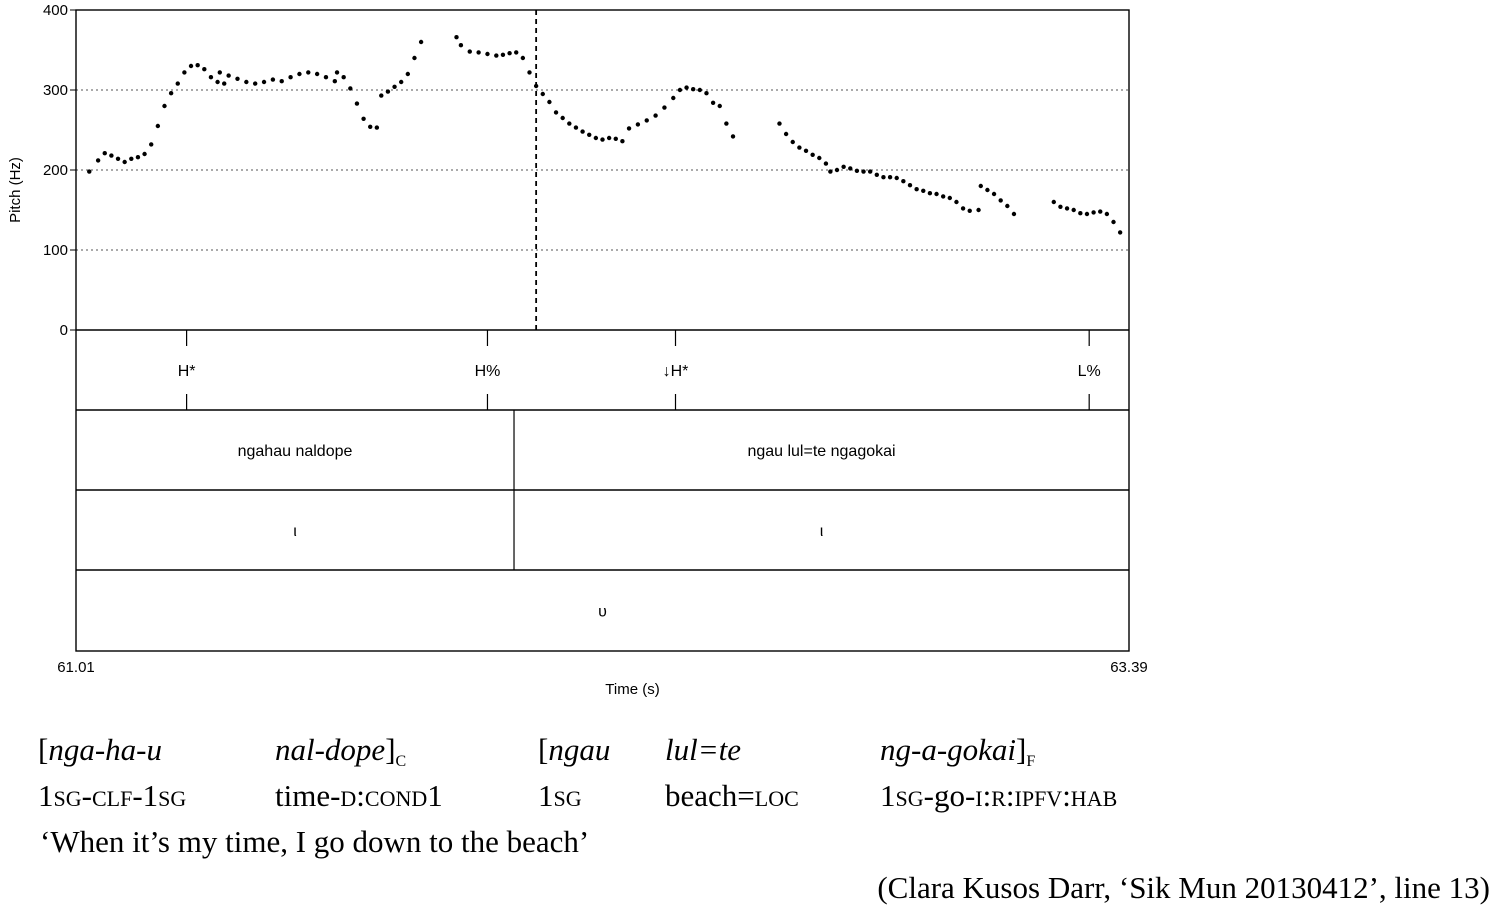 This screenshot has height=912, width=1500. Describe the element at coordinates (676, 371) in the screenshot. I see `tone-label: ↓H*` at that location.